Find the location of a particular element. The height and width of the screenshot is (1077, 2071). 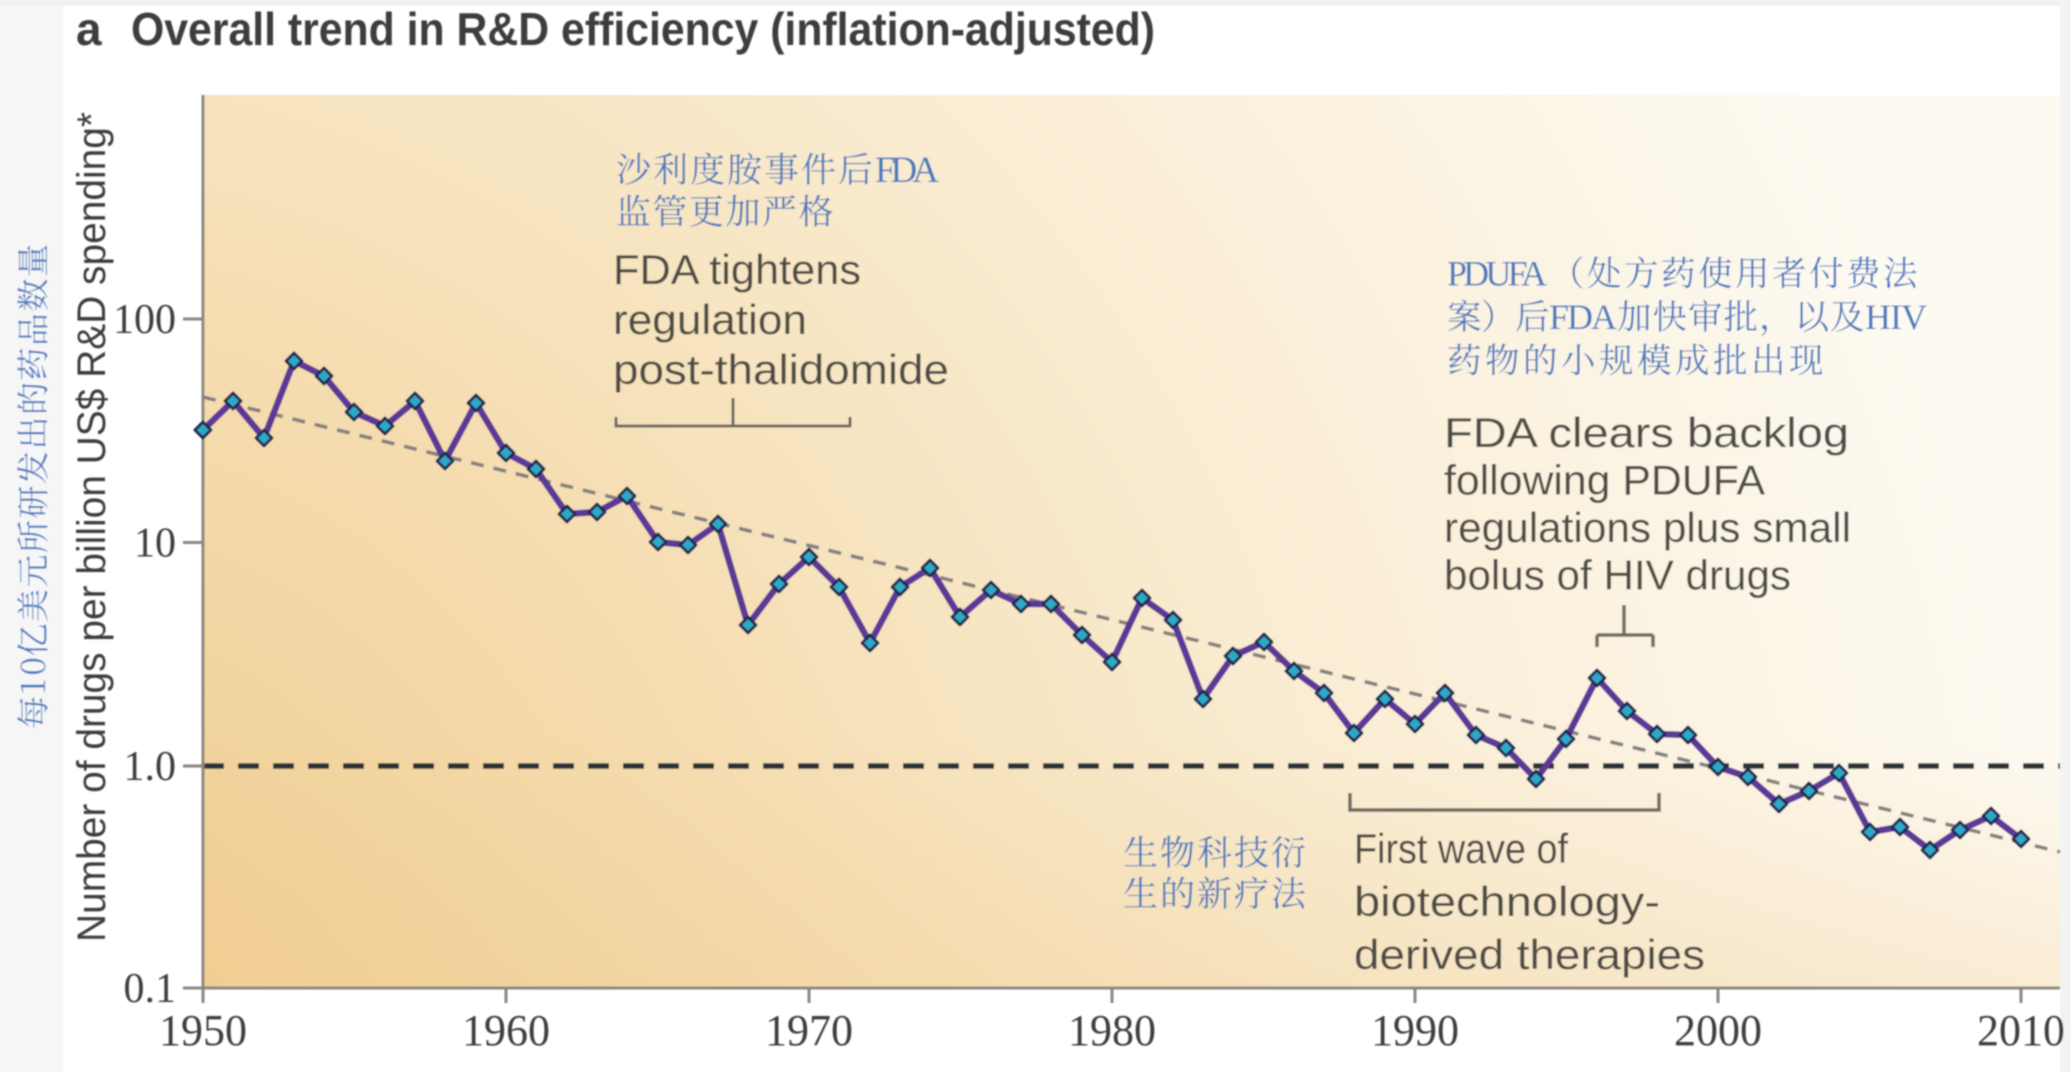

svg-text: 10 is located at coordinates (155, 544).